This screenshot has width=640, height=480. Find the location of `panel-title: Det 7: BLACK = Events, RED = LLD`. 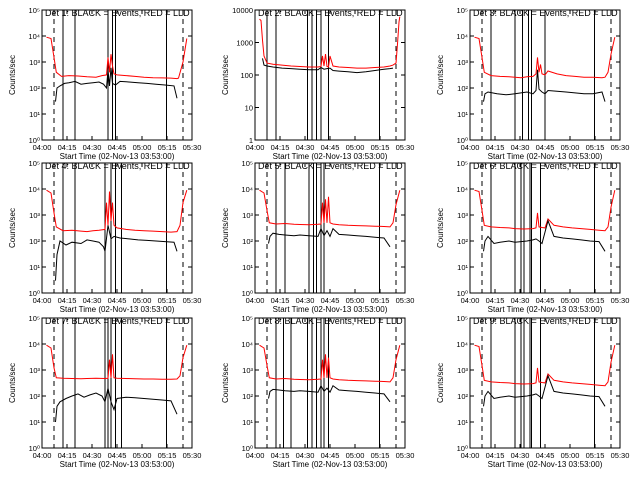

panel-title: Det 7: BLACK = Events, RED = LLD is located at coordinates (117, 321).